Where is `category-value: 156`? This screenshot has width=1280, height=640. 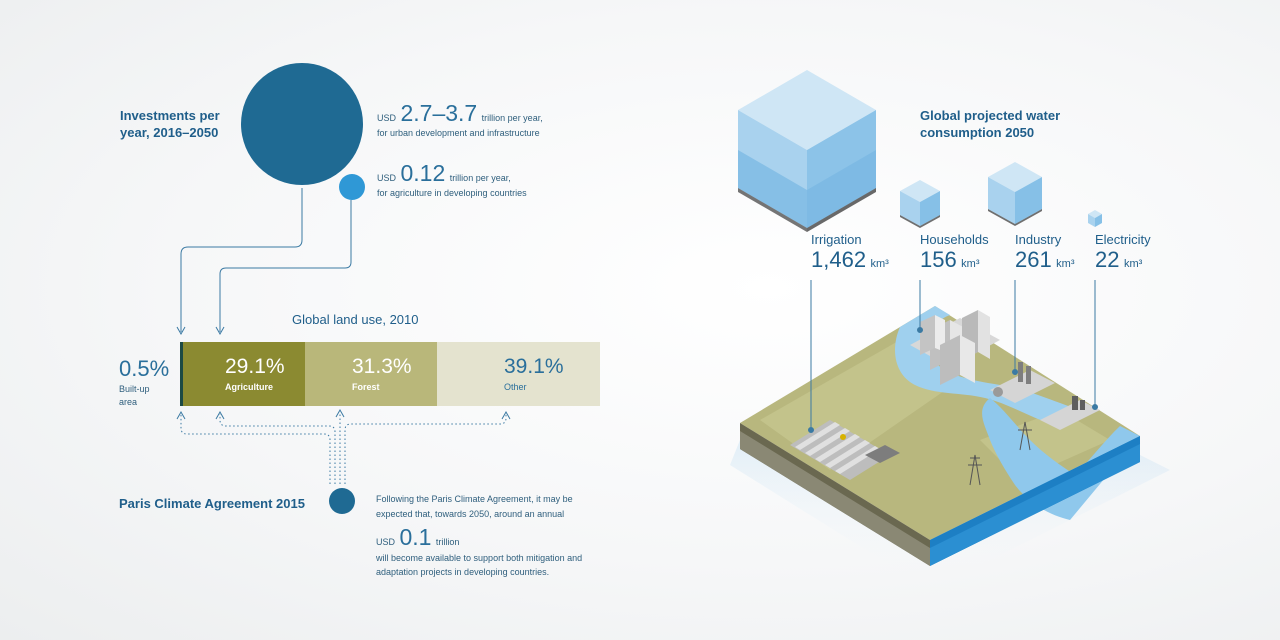 category-value: 156 is located at coordinates (938, 259).